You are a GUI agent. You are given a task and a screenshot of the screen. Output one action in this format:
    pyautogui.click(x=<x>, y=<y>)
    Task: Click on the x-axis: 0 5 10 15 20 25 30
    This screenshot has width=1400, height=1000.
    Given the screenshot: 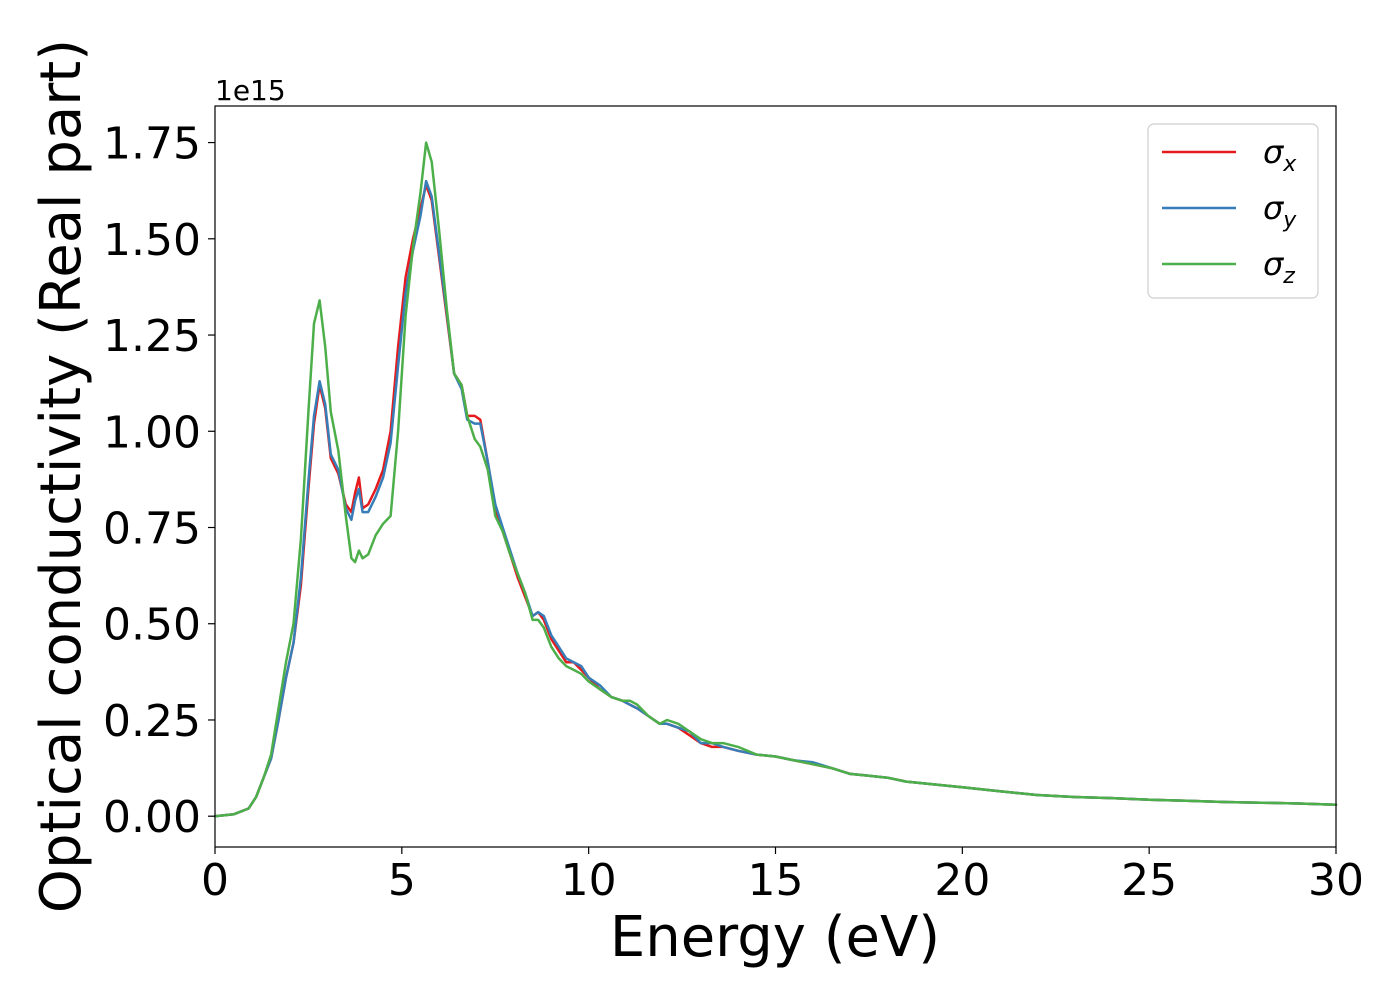 What is the action you would take?
    pyautogui.click(x=782, y=876)
    